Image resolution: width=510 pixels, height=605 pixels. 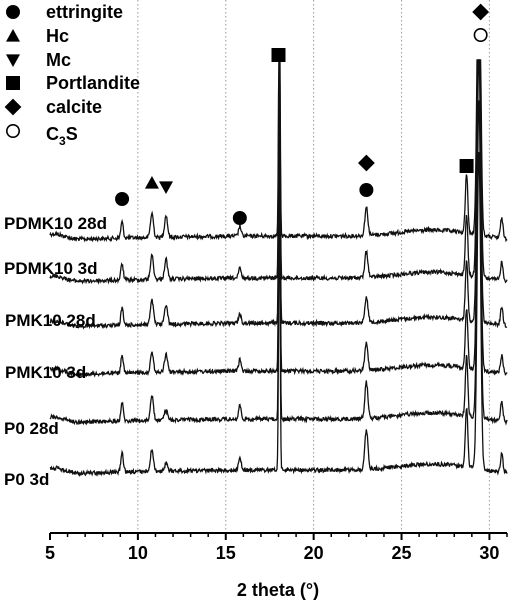 What do you see at coordinates (138, 553) in the screenshot?
I see `x-tick-label-10: 10` at bounding box center [138, 553].